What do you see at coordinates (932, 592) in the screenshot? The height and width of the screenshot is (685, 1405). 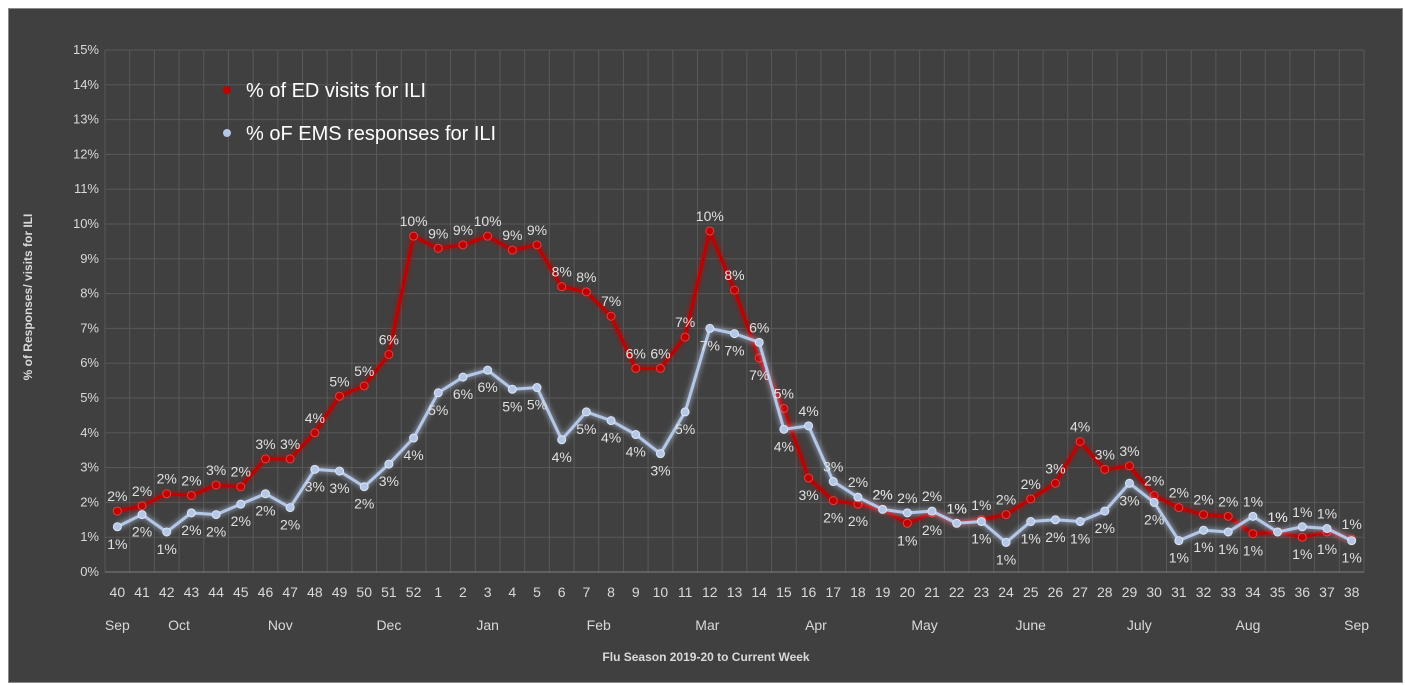 I see `x-tick-label: 21` at bounding box center [932, 592].